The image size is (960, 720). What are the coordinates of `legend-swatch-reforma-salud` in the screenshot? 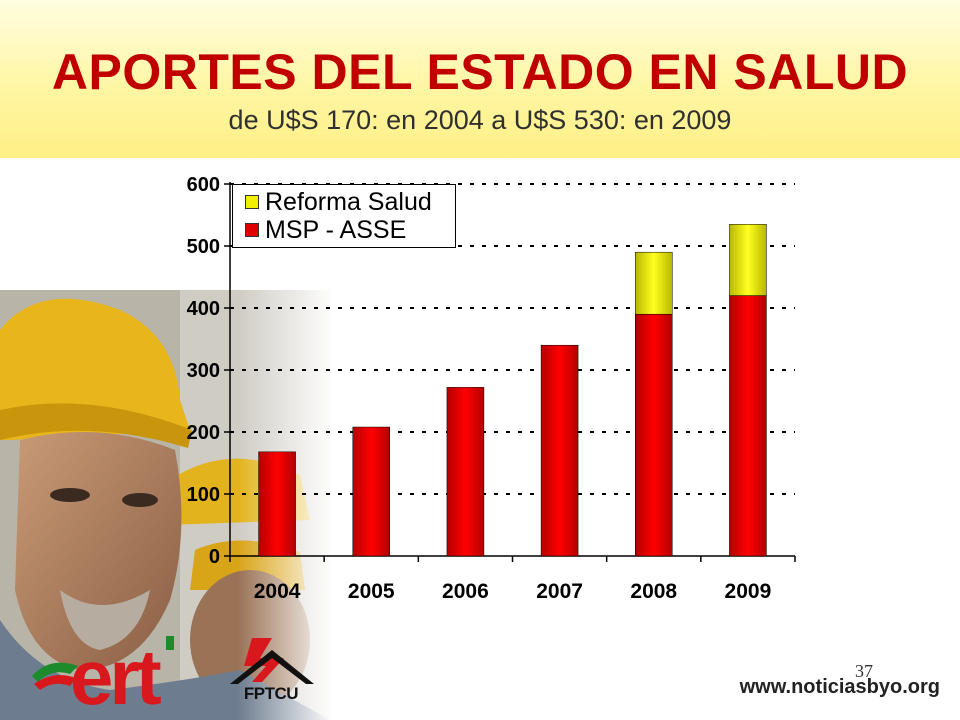 It's located at (252, 202).